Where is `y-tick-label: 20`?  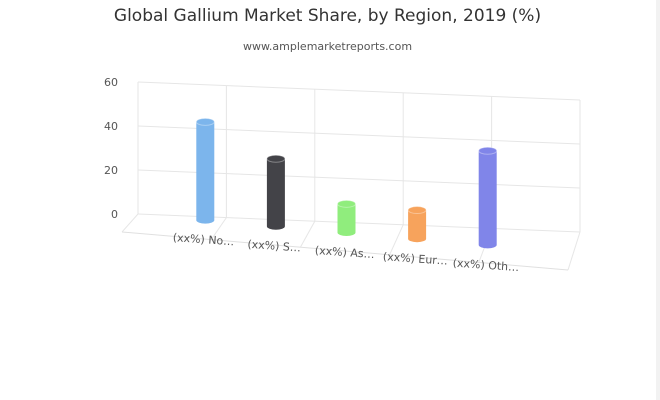
y-tick-label: 20 is located at coordinates (111, 170).